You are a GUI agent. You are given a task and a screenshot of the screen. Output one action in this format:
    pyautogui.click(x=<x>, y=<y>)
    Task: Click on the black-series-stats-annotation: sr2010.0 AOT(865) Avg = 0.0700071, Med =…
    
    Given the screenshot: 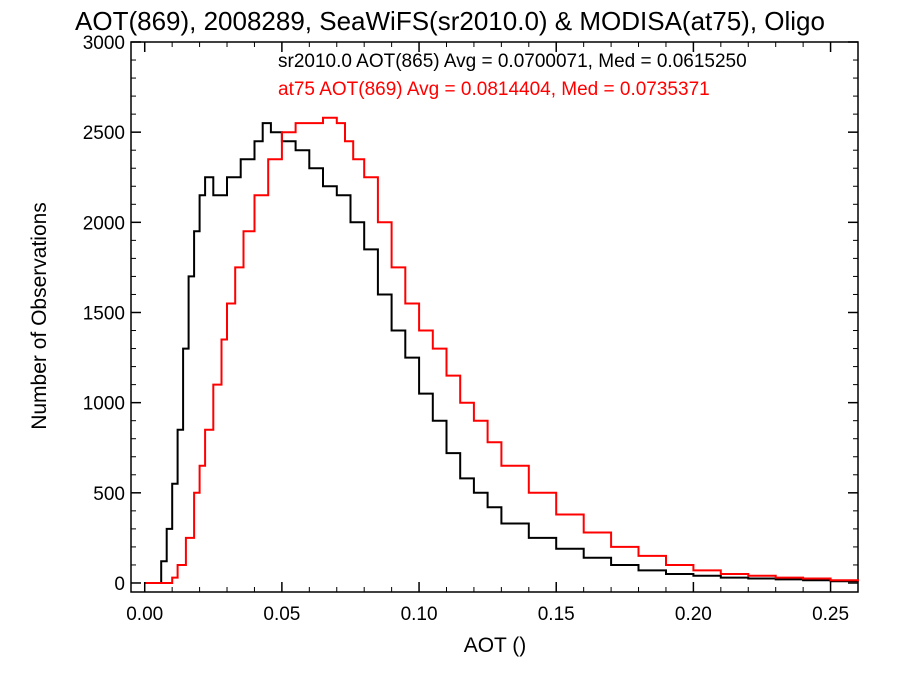 What is the action you would take?
    pyautogui.click(x=512, y=61)
    